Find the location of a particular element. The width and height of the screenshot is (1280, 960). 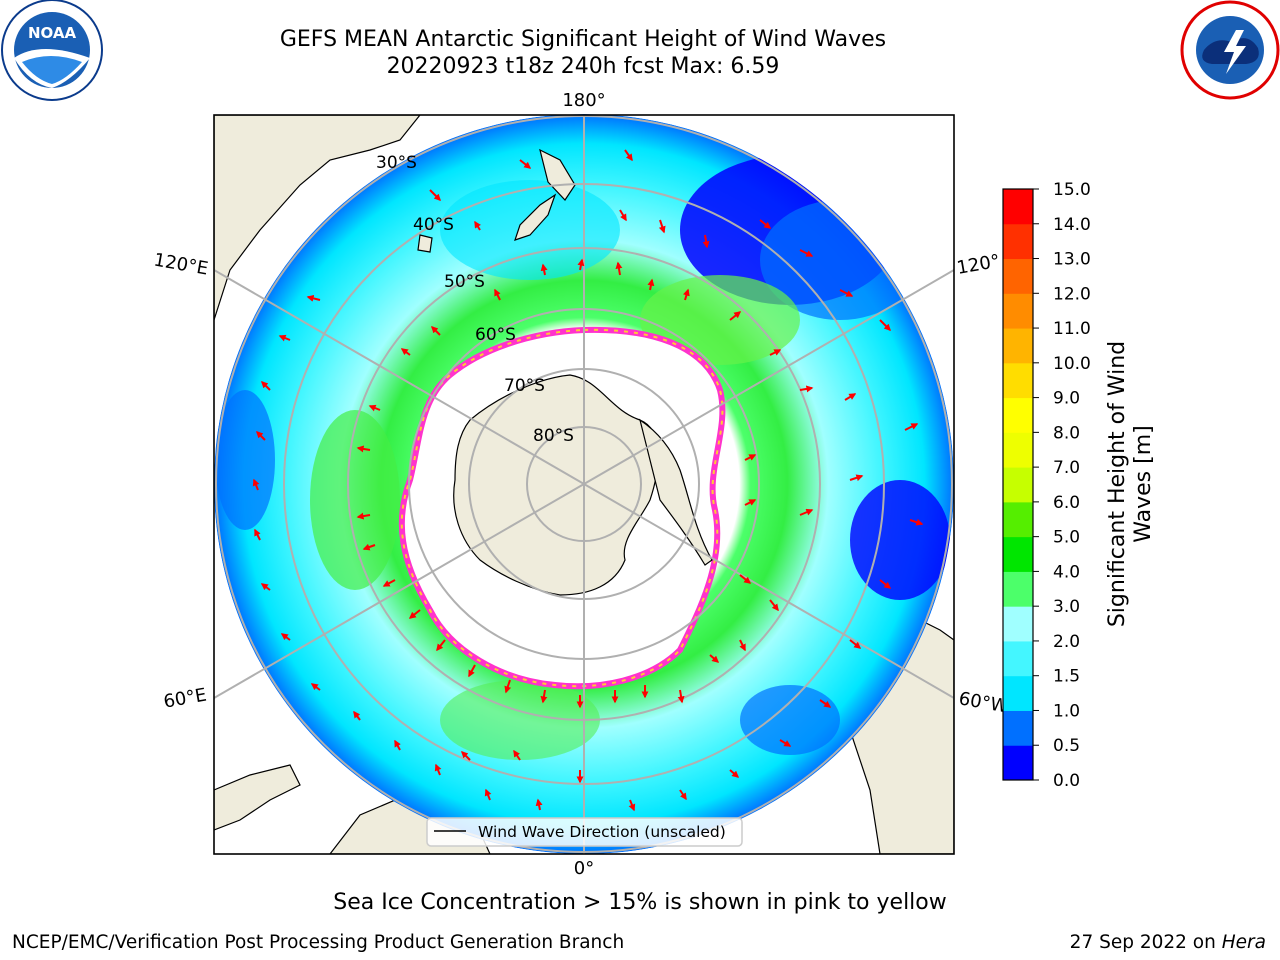

colorbar-tick-label: 8.0 is located at coordinates (1066, 433).